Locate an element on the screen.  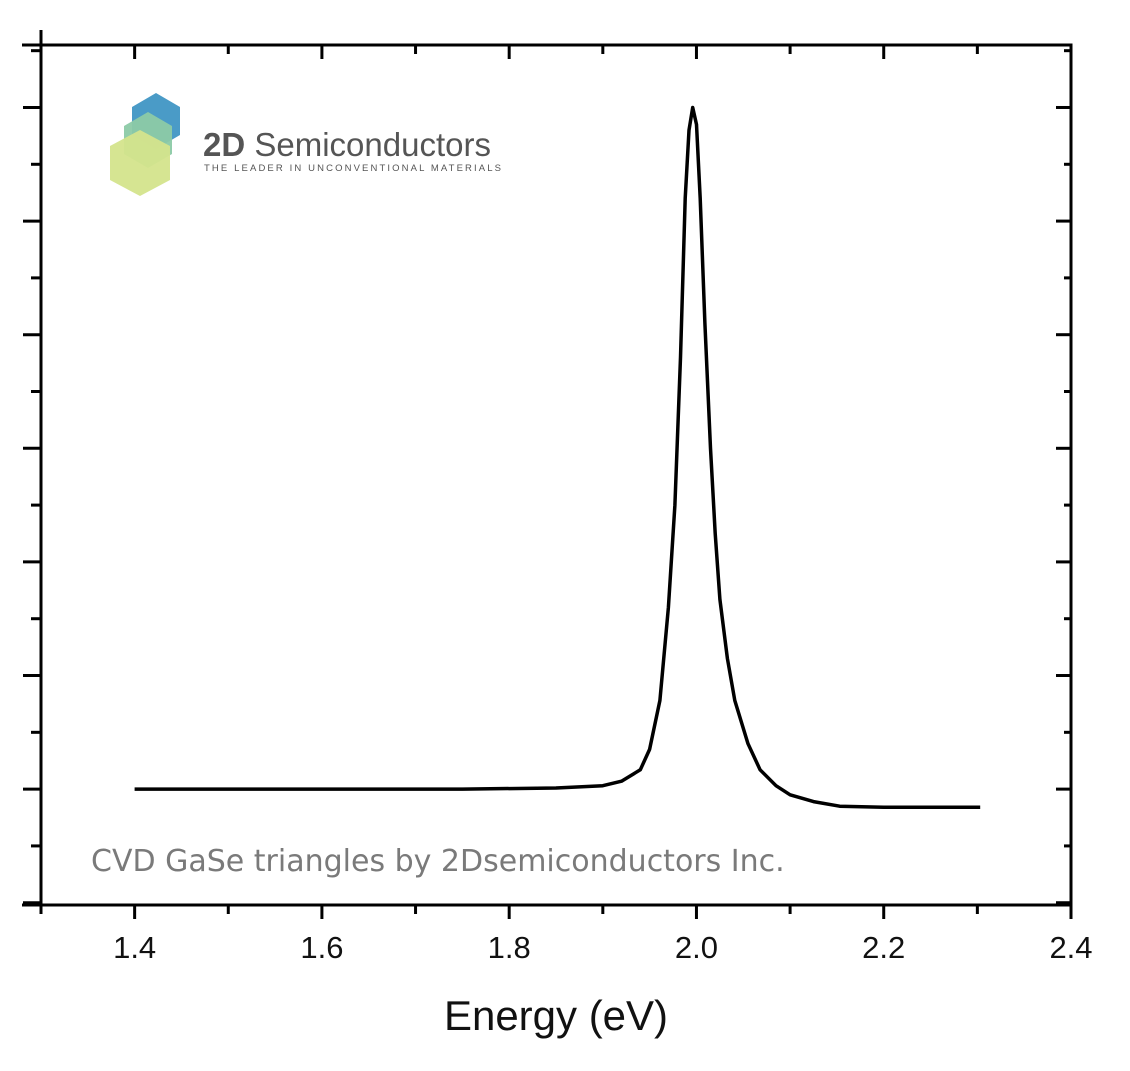
x-tick-label: 1.6 is located at coordinates (321, 947).